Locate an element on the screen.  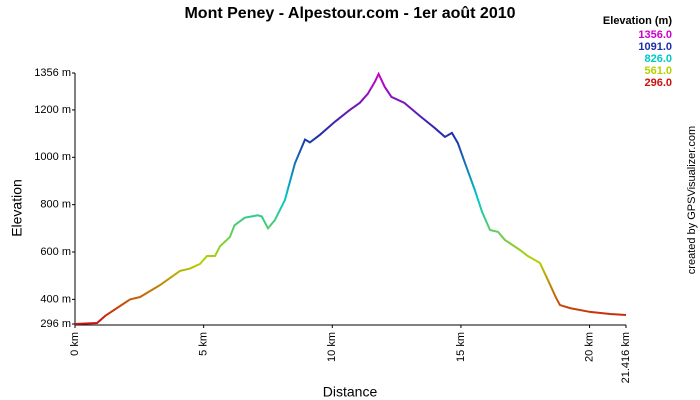
y-tick-label: 800 m is located at coordinates (55, 205).